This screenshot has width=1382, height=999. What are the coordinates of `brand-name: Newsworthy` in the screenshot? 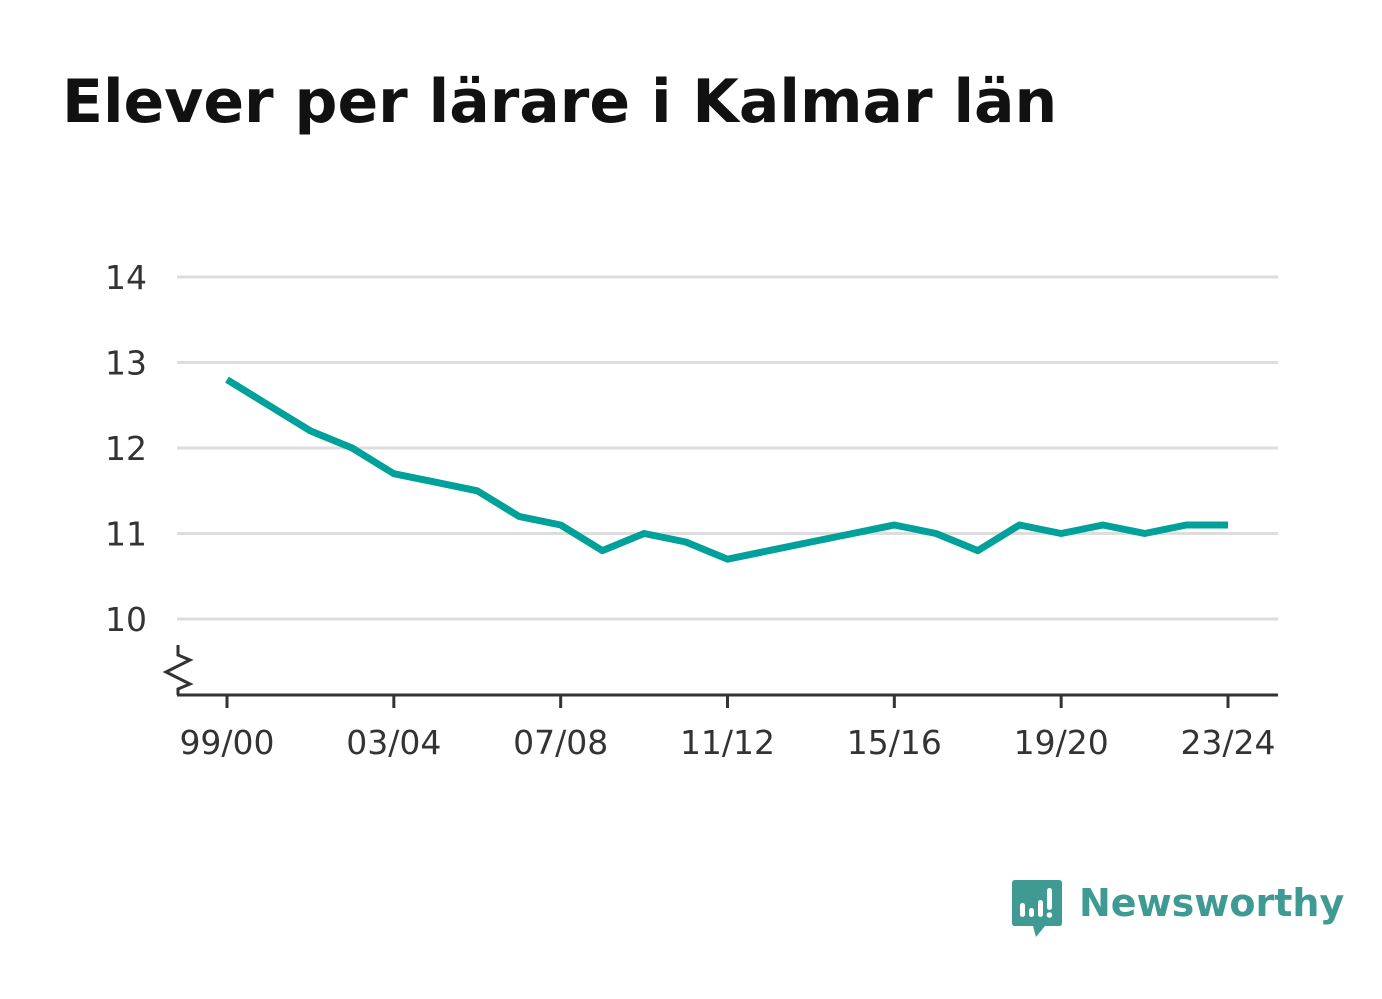 It's located at (1212, 903).